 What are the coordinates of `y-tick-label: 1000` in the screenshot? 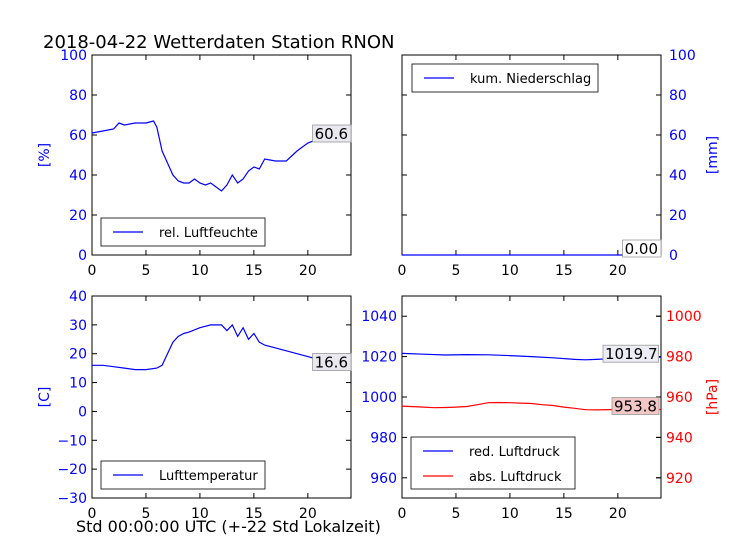 It's located at (379, 398).